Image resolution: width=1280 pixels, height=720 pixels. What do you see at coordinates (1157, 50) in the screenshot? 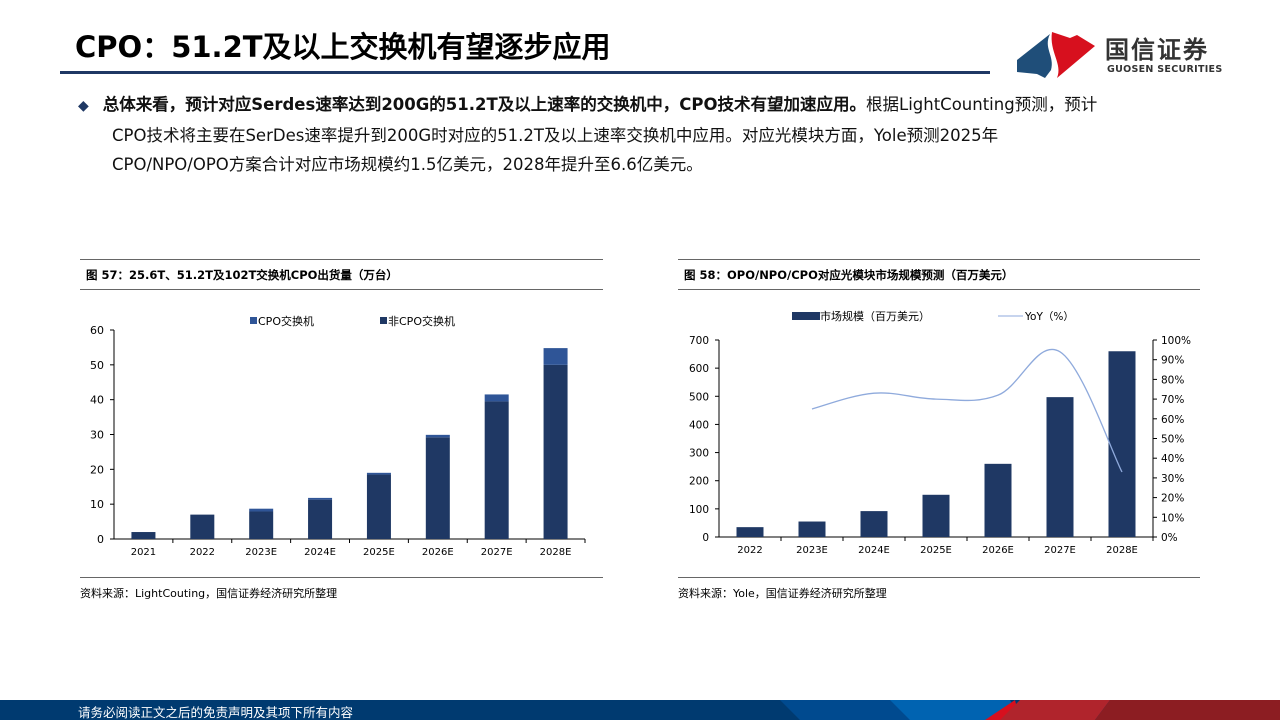
I see `logo-chinese-name: 国信证券` at bounding box center [1157, 50].